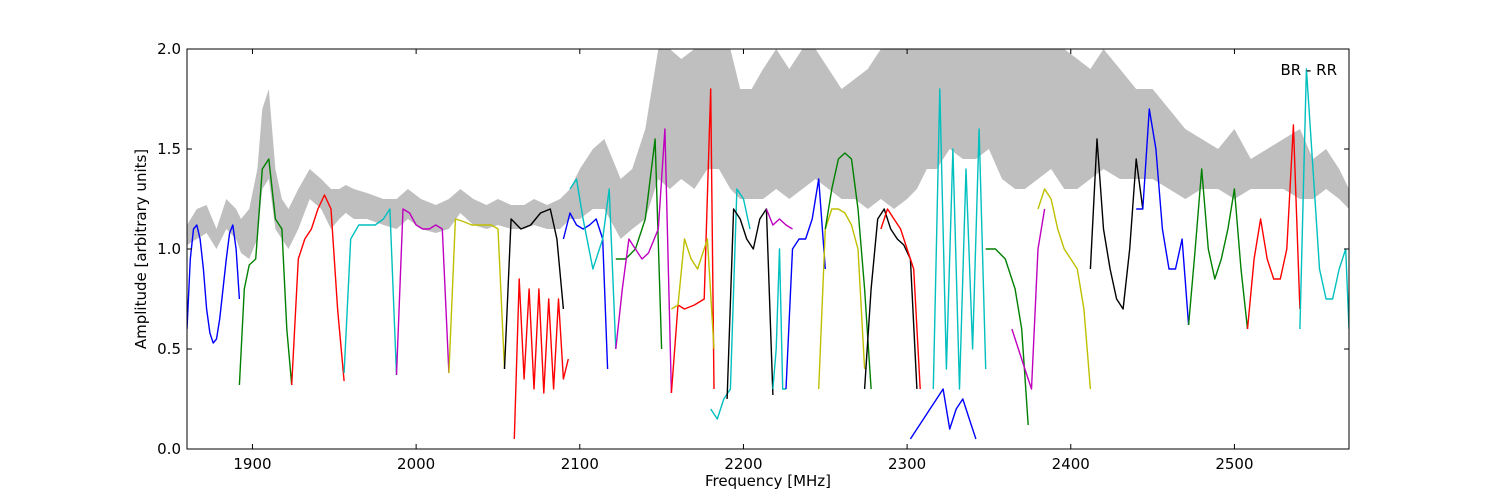 This screenshot has width=1500, height=500. What do you see at coordinates (169, 249) in the screenshot?
I see `y-tick-label: 1.0` at bounding box center [169, 249].